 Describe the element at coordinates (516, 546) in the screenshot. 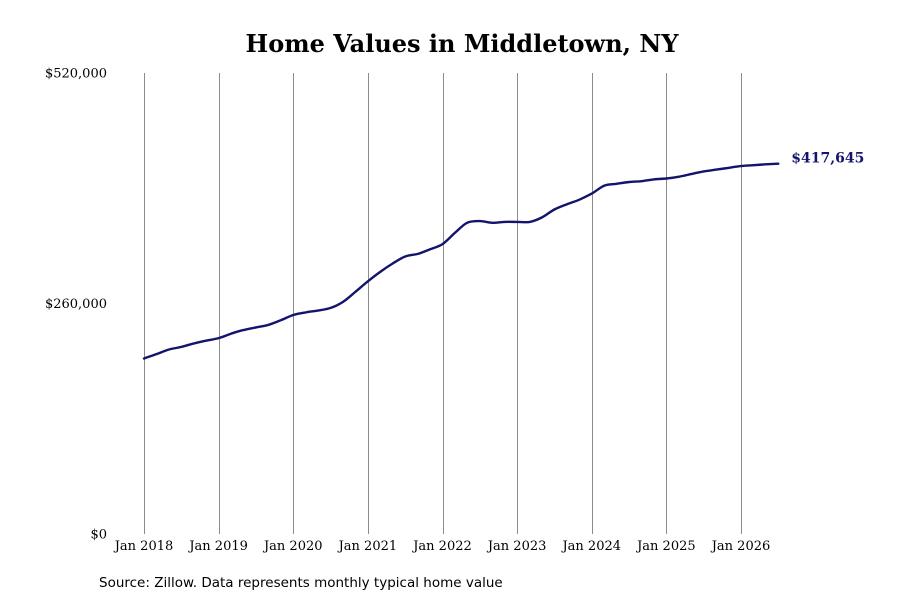

I see `x-tick-label: Jan 2023` at that location.